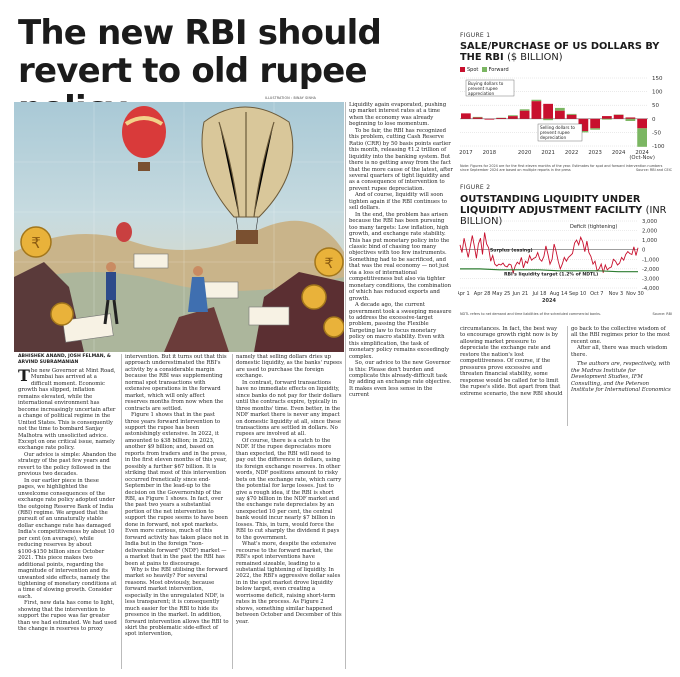 Image resolution: width=680 pixels, height=677 pixels. I want to click on balloon-tiny, so click(124, 232).